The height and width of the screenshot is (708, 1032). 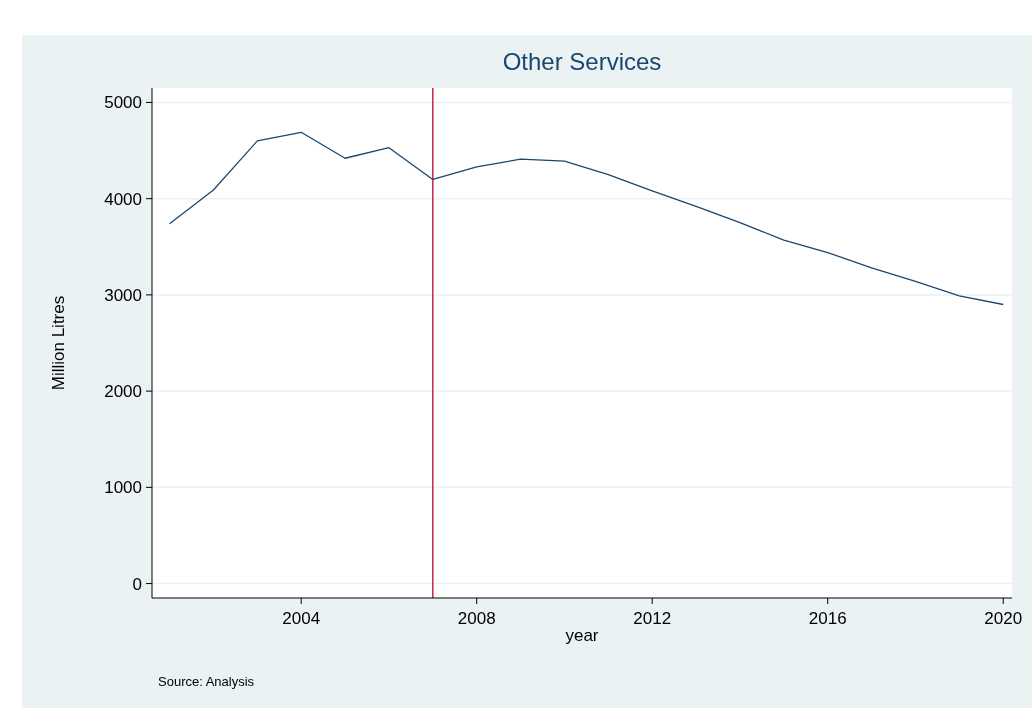 What do you see at coordinates (123, 488) in the screenshot?
I see `y-tick-label: 1000` at bounding box center [123, 488].